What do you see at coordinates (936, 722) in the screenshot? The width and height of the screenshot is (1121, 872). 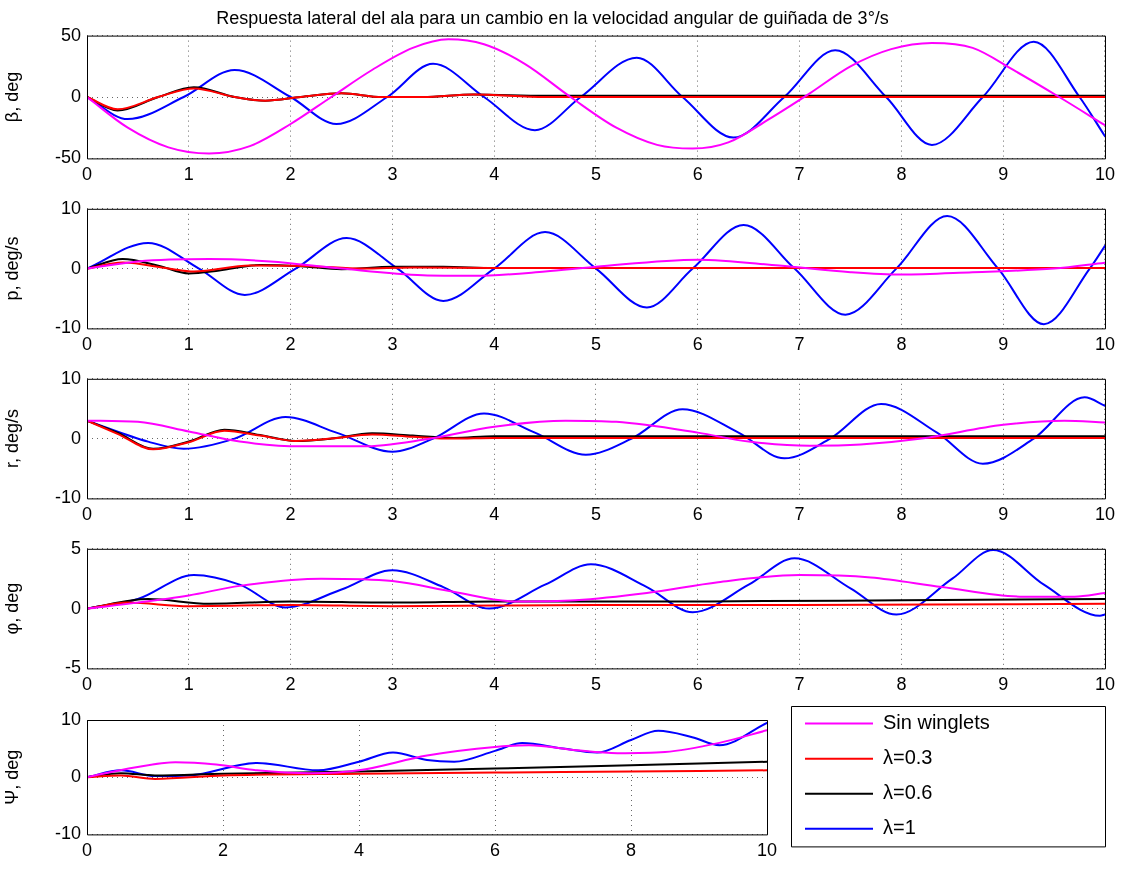 I see `legend-label: Sin winglets` at bounding box center [936, 722].